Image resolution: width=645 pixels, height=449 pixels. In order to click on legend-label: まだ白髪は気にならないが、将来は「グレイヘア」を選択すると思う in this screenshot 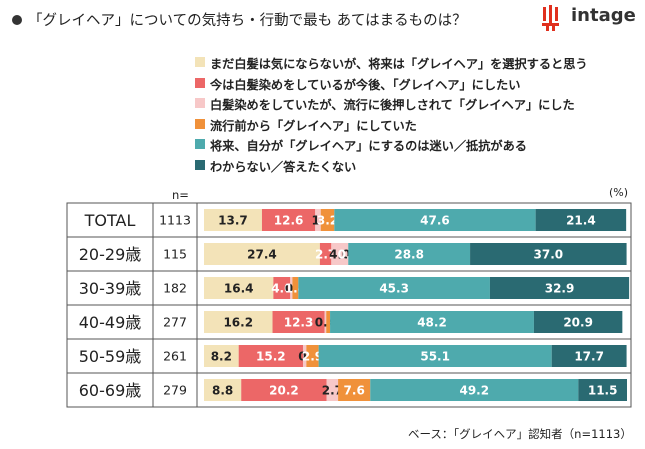, I will do `click(399, 64)`.